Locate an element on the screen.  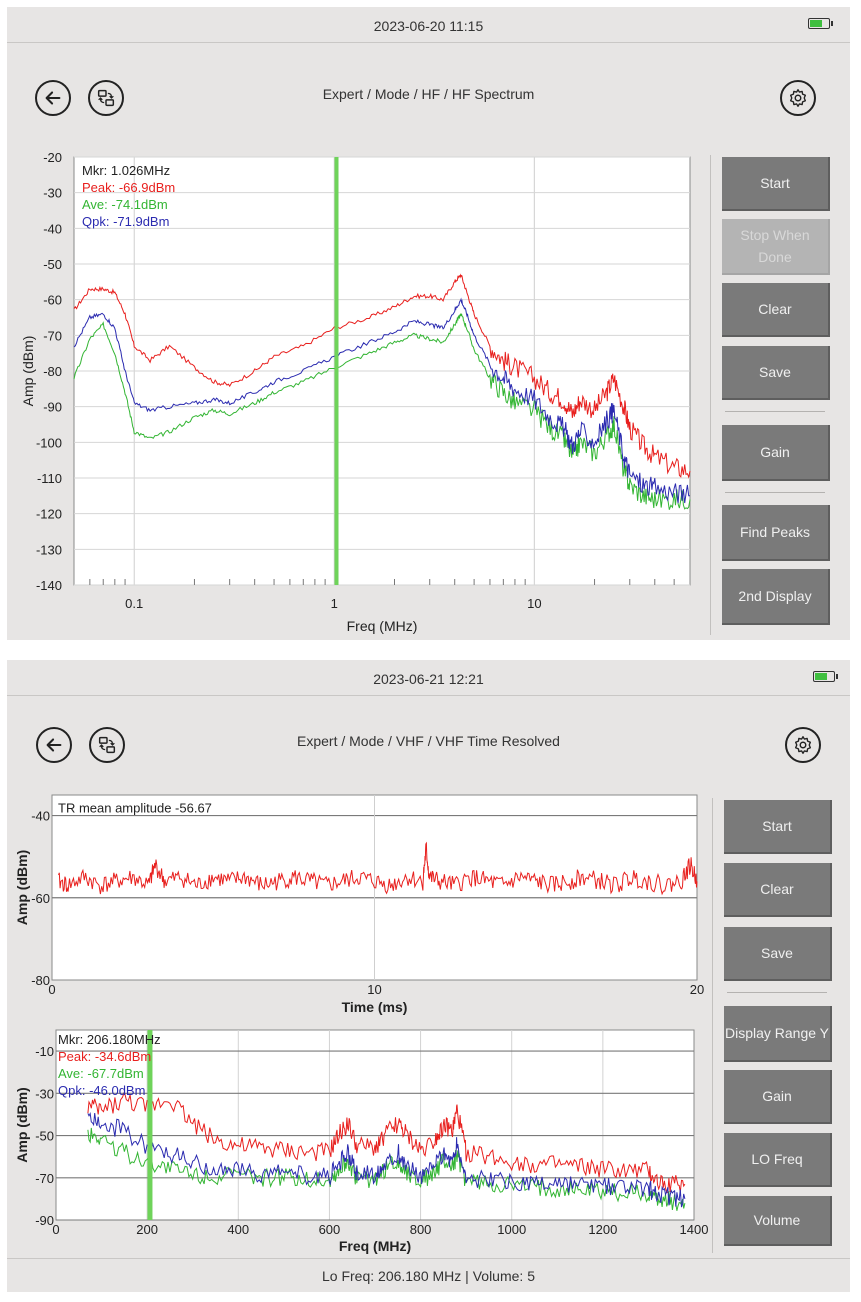
datetime: 2023-06-20 11:15 is located at coordinates (428, 26).